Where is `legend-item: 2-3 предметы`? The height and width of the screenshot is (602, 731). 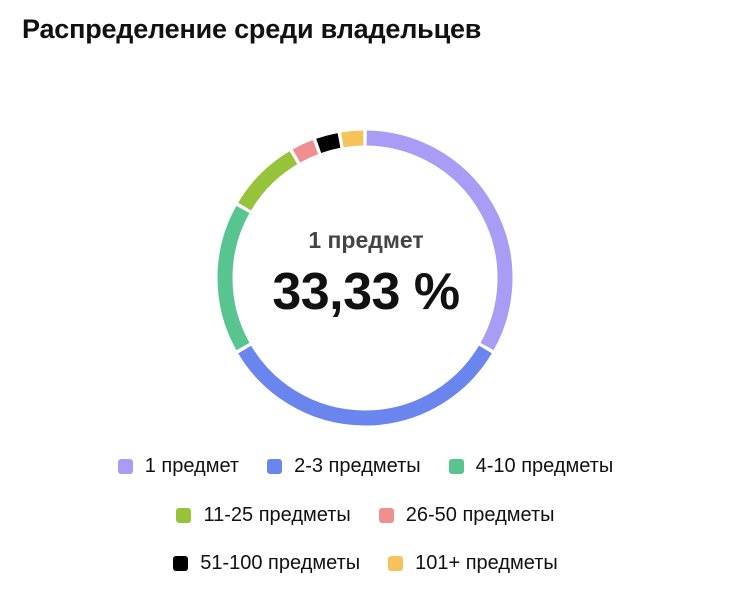 legend-item: 2-3 предметы is located at coordinates (344, 466).